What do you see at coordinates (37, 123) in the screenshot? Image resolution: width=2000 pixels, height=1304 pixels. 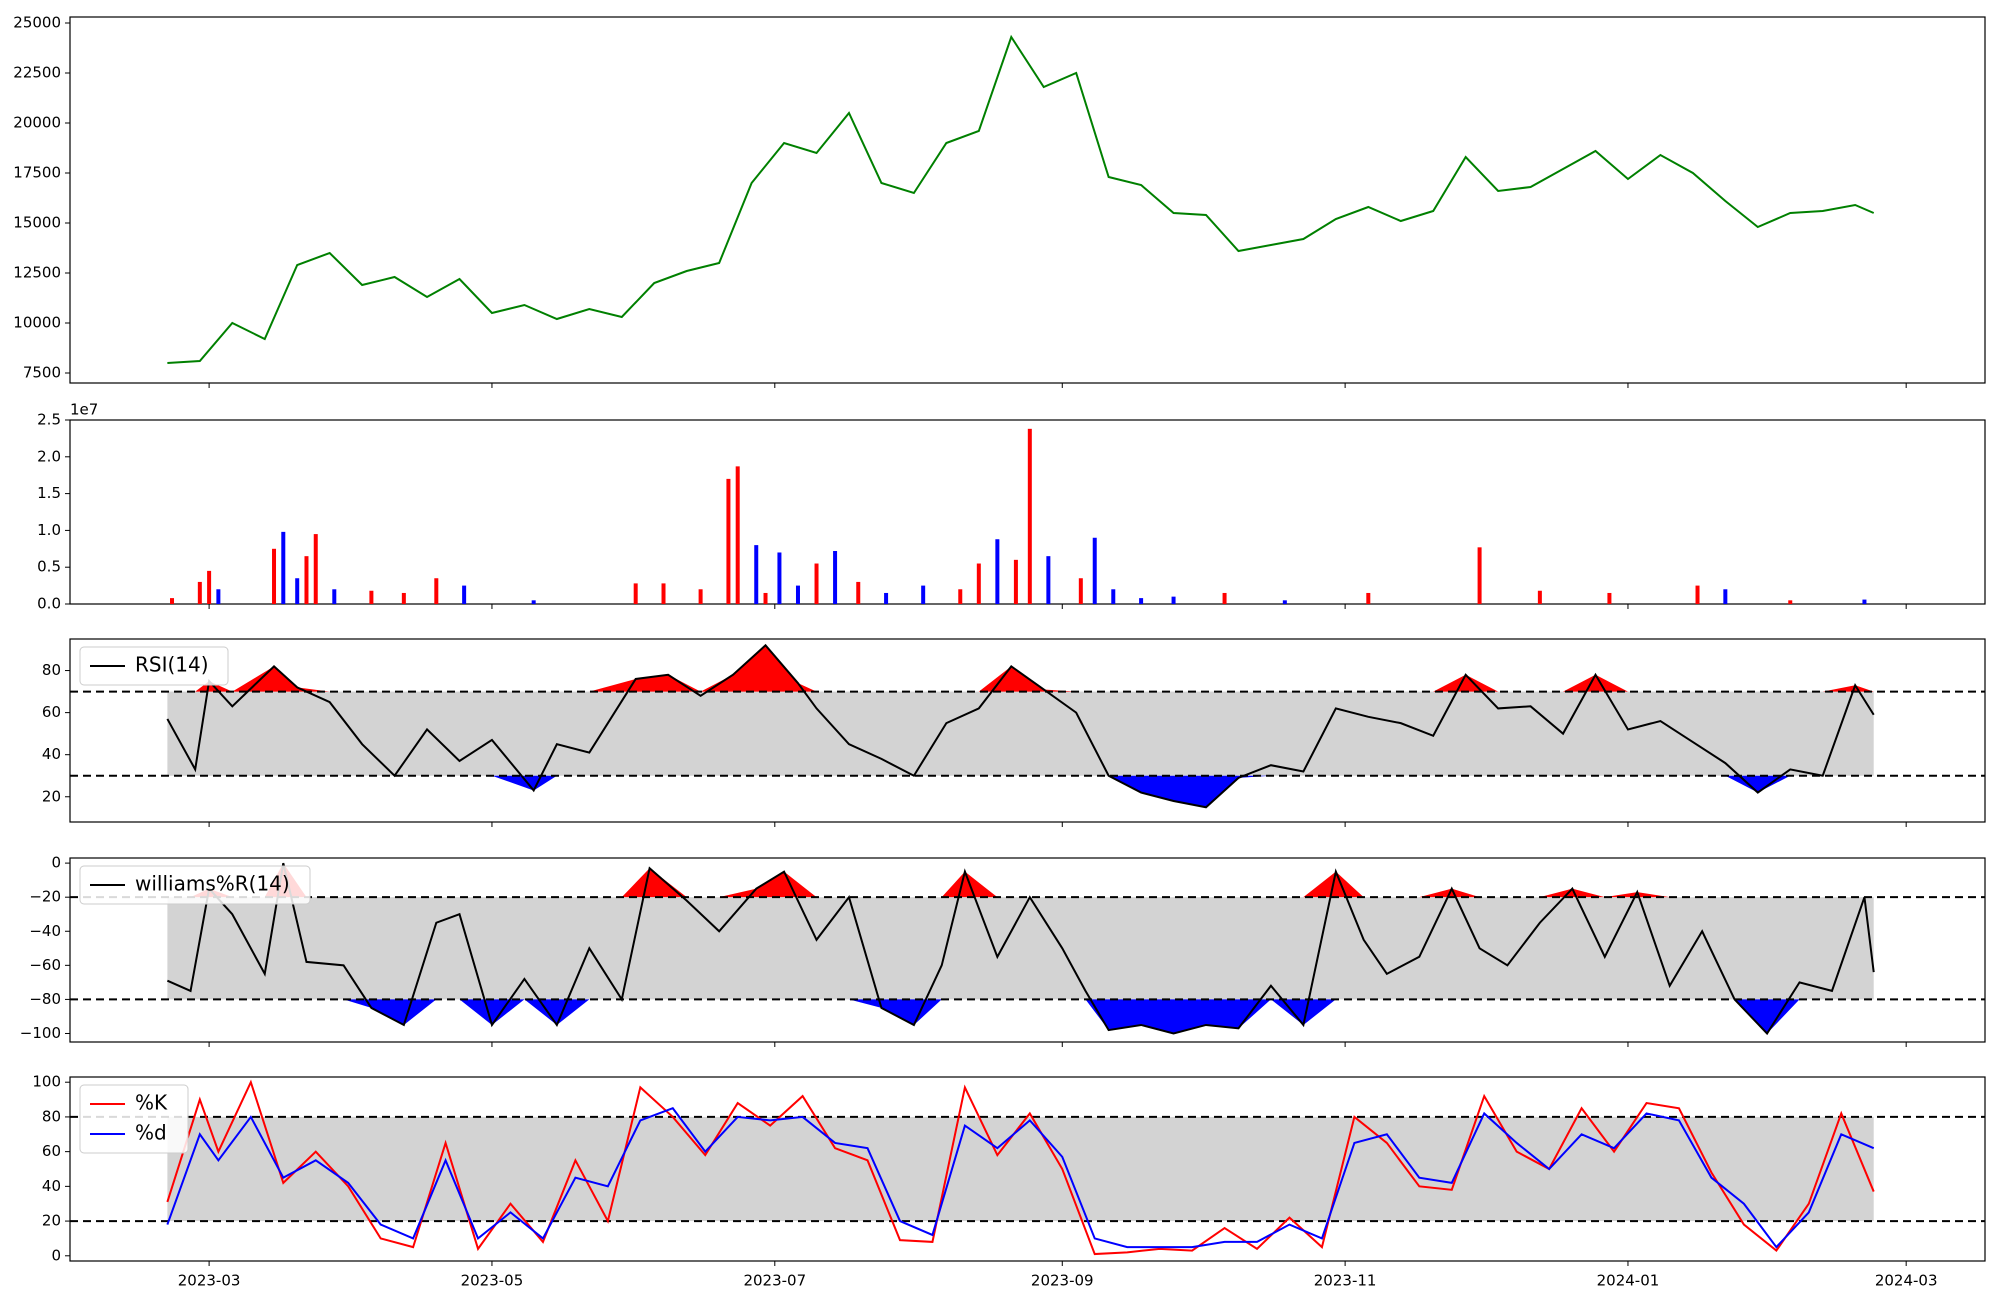 I see `price-ytick-label: 20000` at bounding box center [37, 123].